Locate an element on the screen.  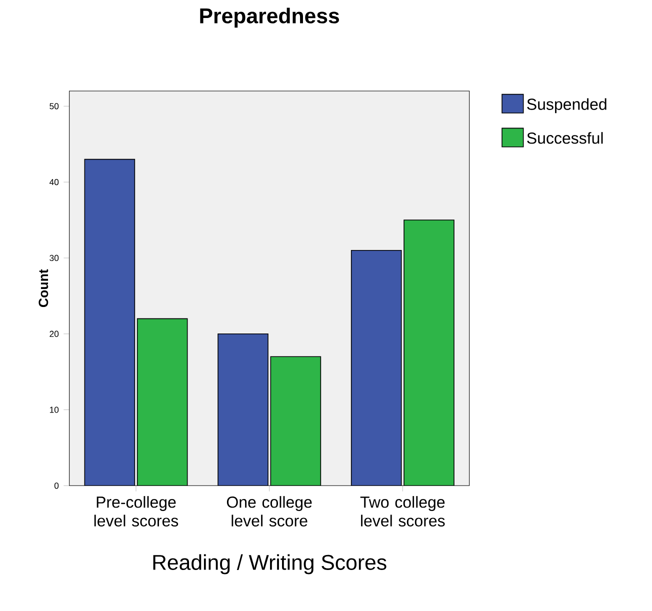
y-tick-label: 30 is located at coordinates (54, 258).